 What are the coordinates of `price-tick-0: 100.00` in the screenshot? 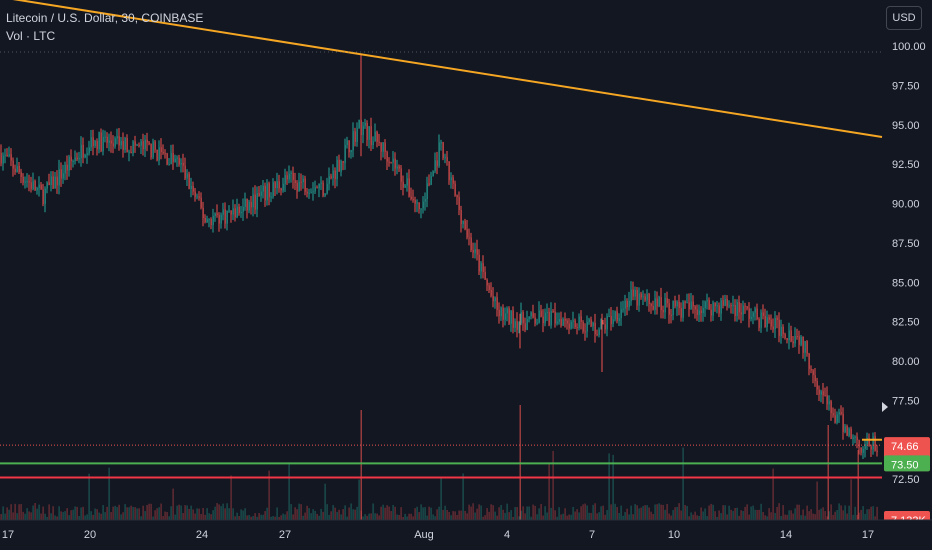 It's located at (909, 47).